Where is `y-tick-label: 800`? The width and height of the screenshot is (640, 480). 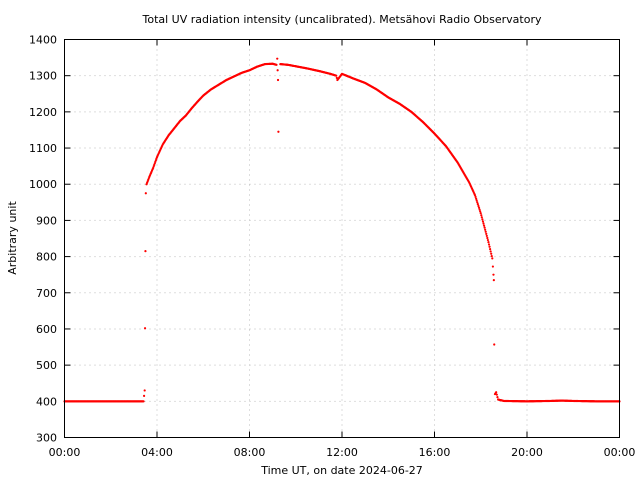 y-tick-label: 800 is located at coordinates (46, 257).